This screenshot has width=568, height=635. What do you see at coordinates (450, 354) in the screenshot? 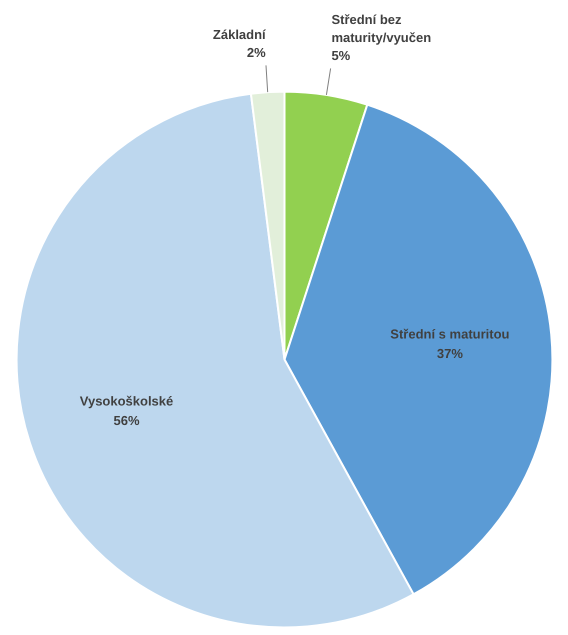
I see `data-label: 37%` at bounding box center [450, 354].